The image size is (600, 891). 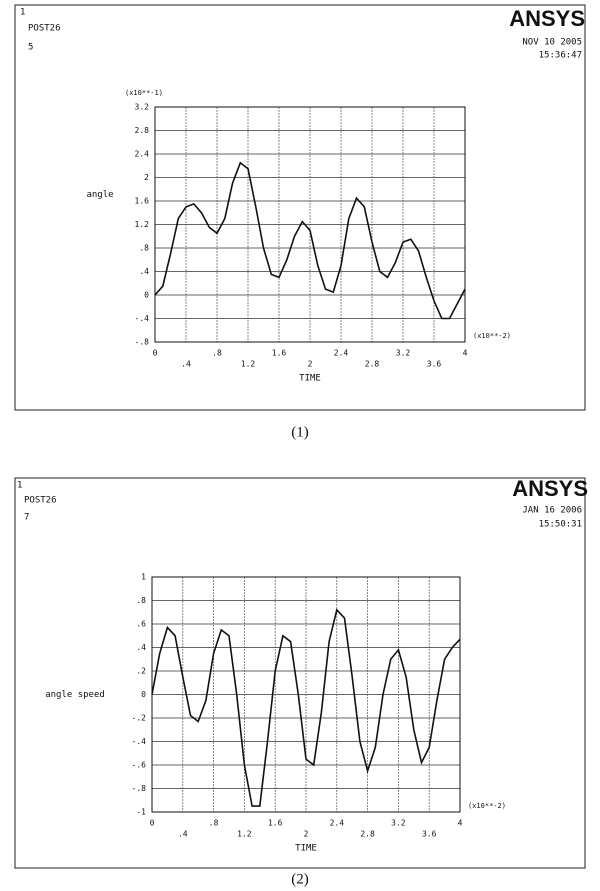 What do you see at coordinates (142, 130) in the screenshot?
I see `y-tick-label: 2.8` at bounding box center [142, 130].